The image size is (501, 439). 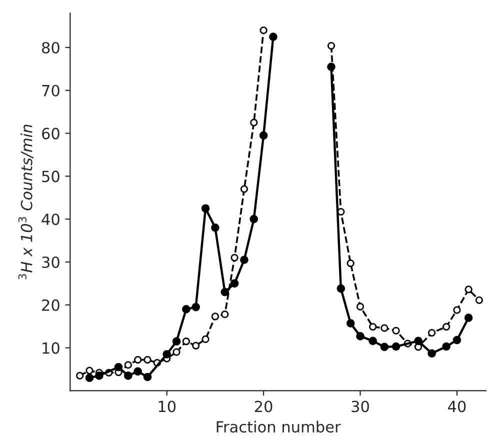 I want to click on y-tick-label: 60, so click(x=51, y=134).